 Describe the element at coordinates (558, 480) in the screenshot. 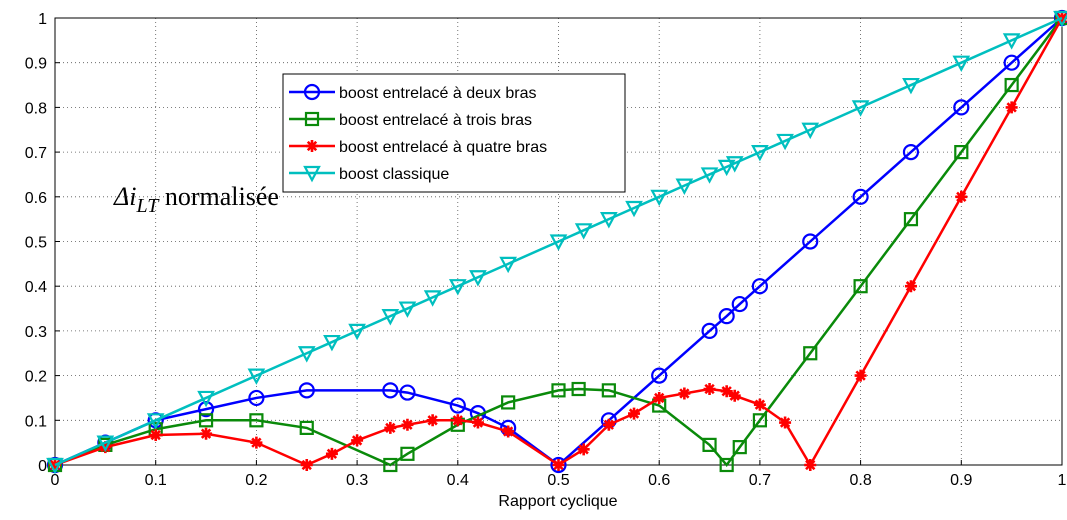

I see `x-tick-label: 0.5` at that location.